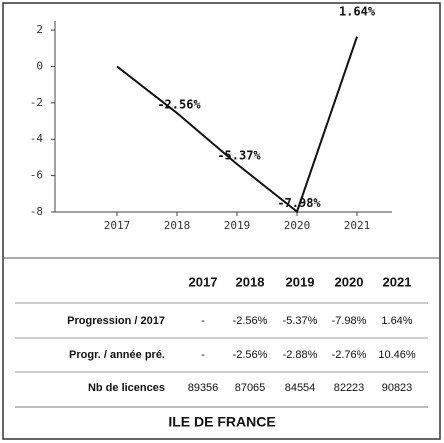 This screenshot has width=444, height=443. Describe the element at coordinates (203, 388) in the screenshot. I see `table-cell: 89356` at that location.